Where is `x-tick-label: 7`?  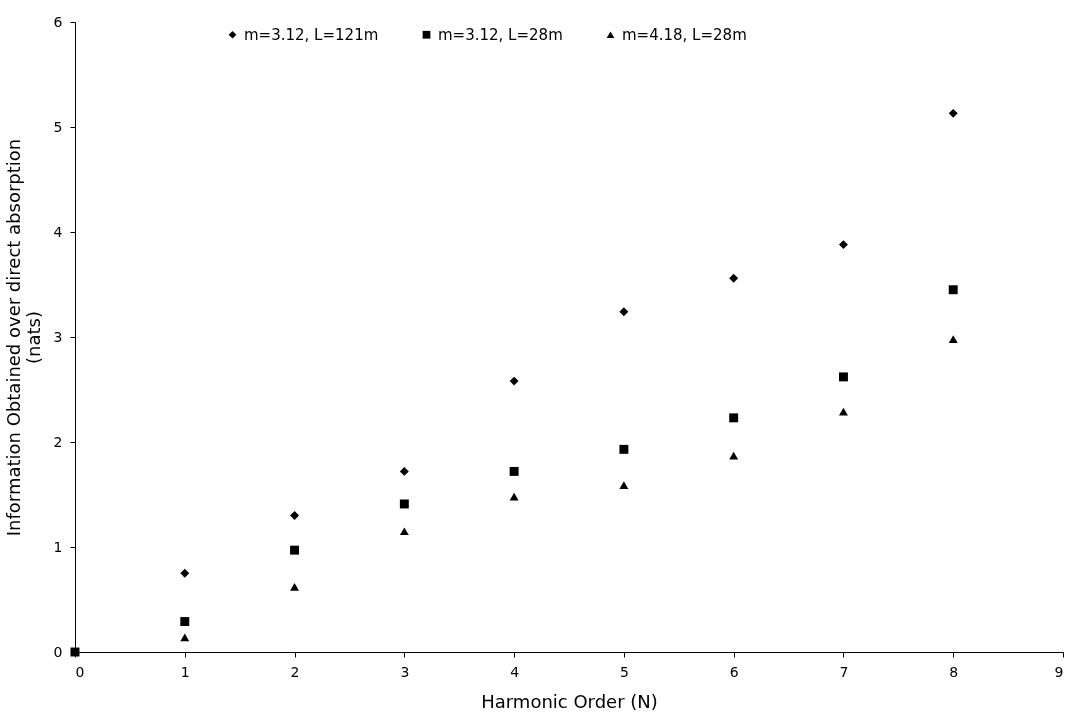 x-tick-label: 7 is located at coordinates (844, 671).